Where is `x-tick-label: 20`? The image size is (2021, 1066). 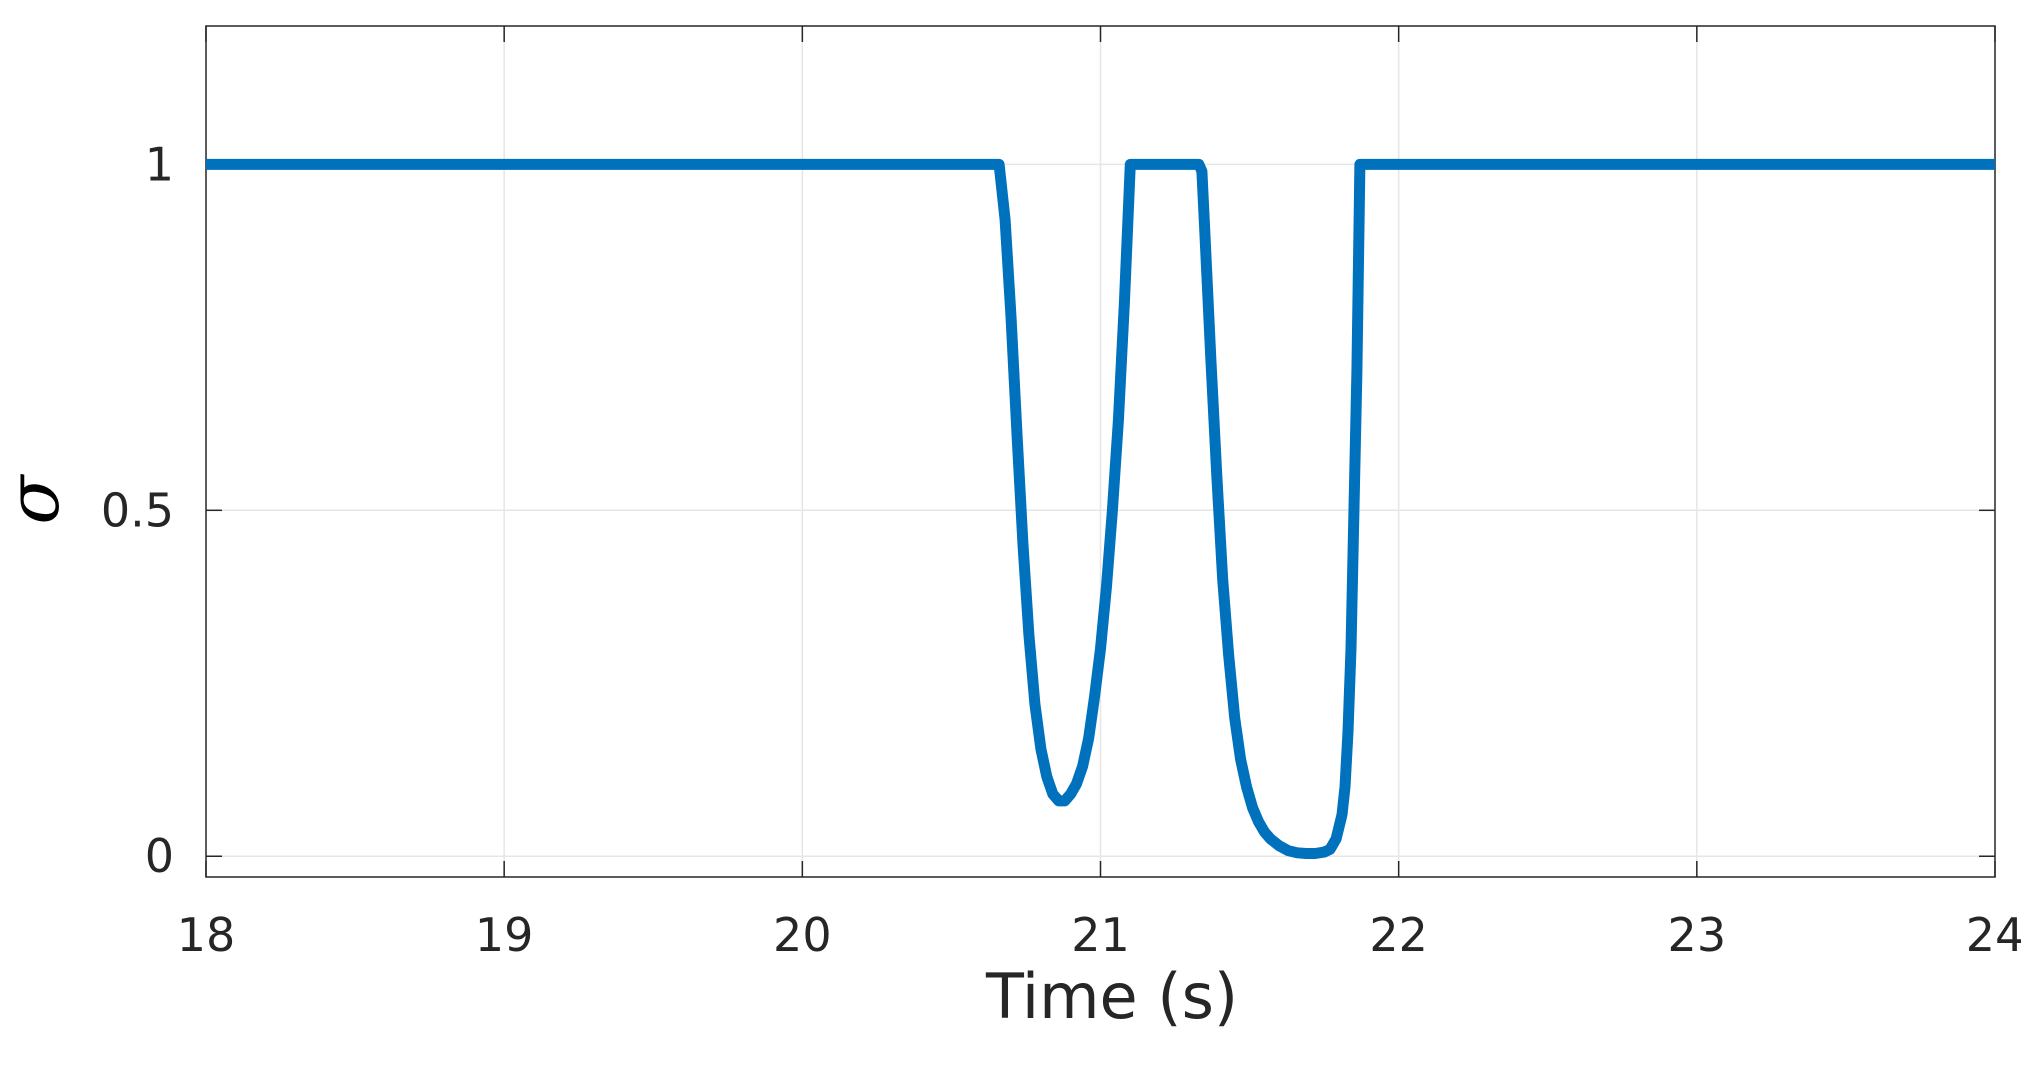 x-tick-label: 20 is located at coordinates (802, 935).